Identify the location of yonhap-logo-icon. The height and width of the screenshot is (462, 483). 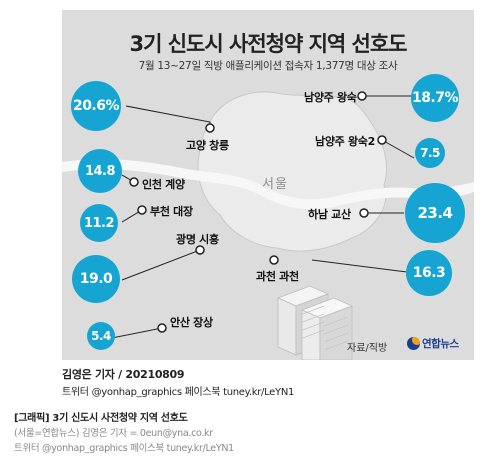
(413, 343).